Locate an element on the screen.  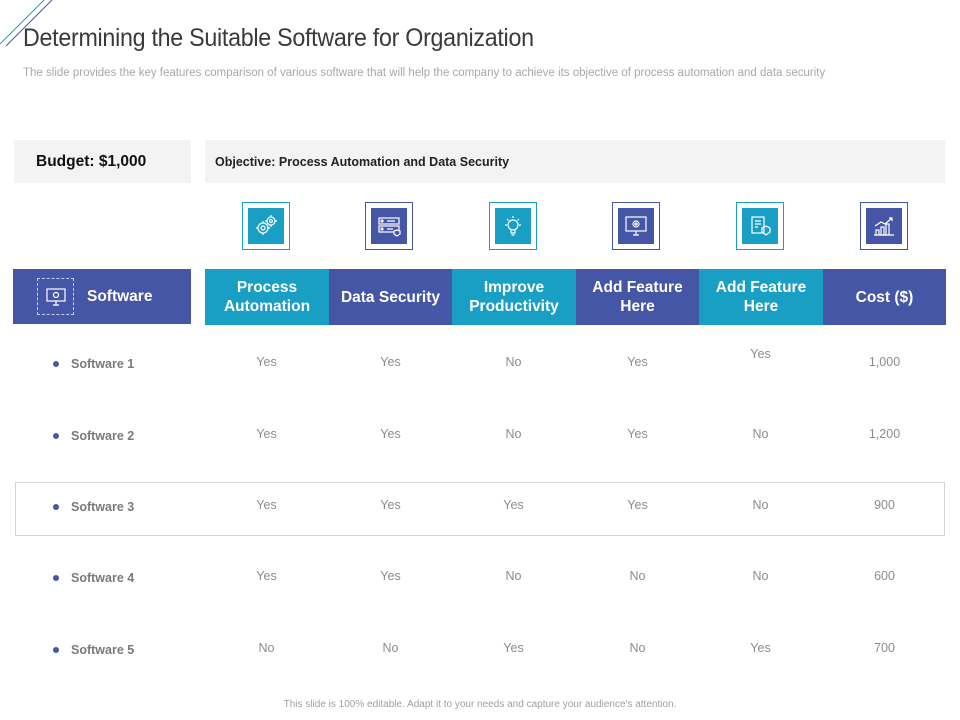
column-header: Process Automation is located at coordinates (267, 297).